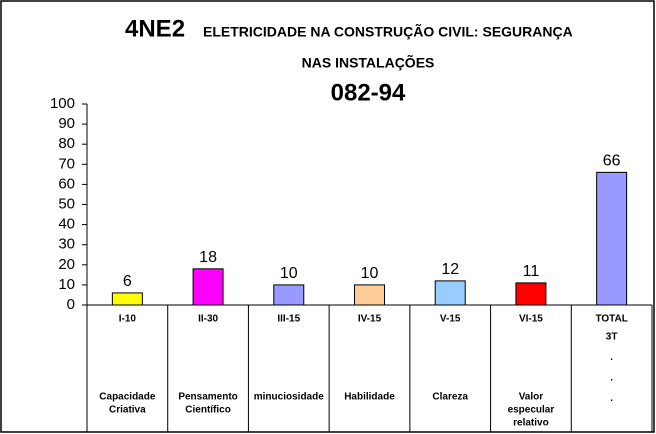 This screenshot has width=656, height=434. I want to click on category-description: Pensamento, so click(207, 397).